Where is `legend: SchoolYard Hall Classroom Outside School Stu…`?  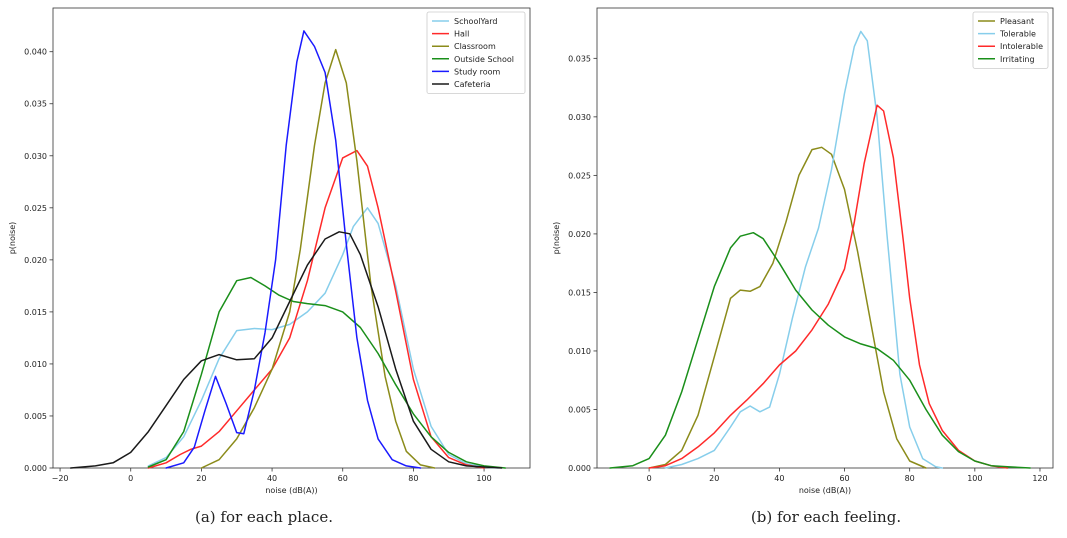
legend: SchoolYard Hall Classroom Outside School Stu… is located at coordinates (476, 52).